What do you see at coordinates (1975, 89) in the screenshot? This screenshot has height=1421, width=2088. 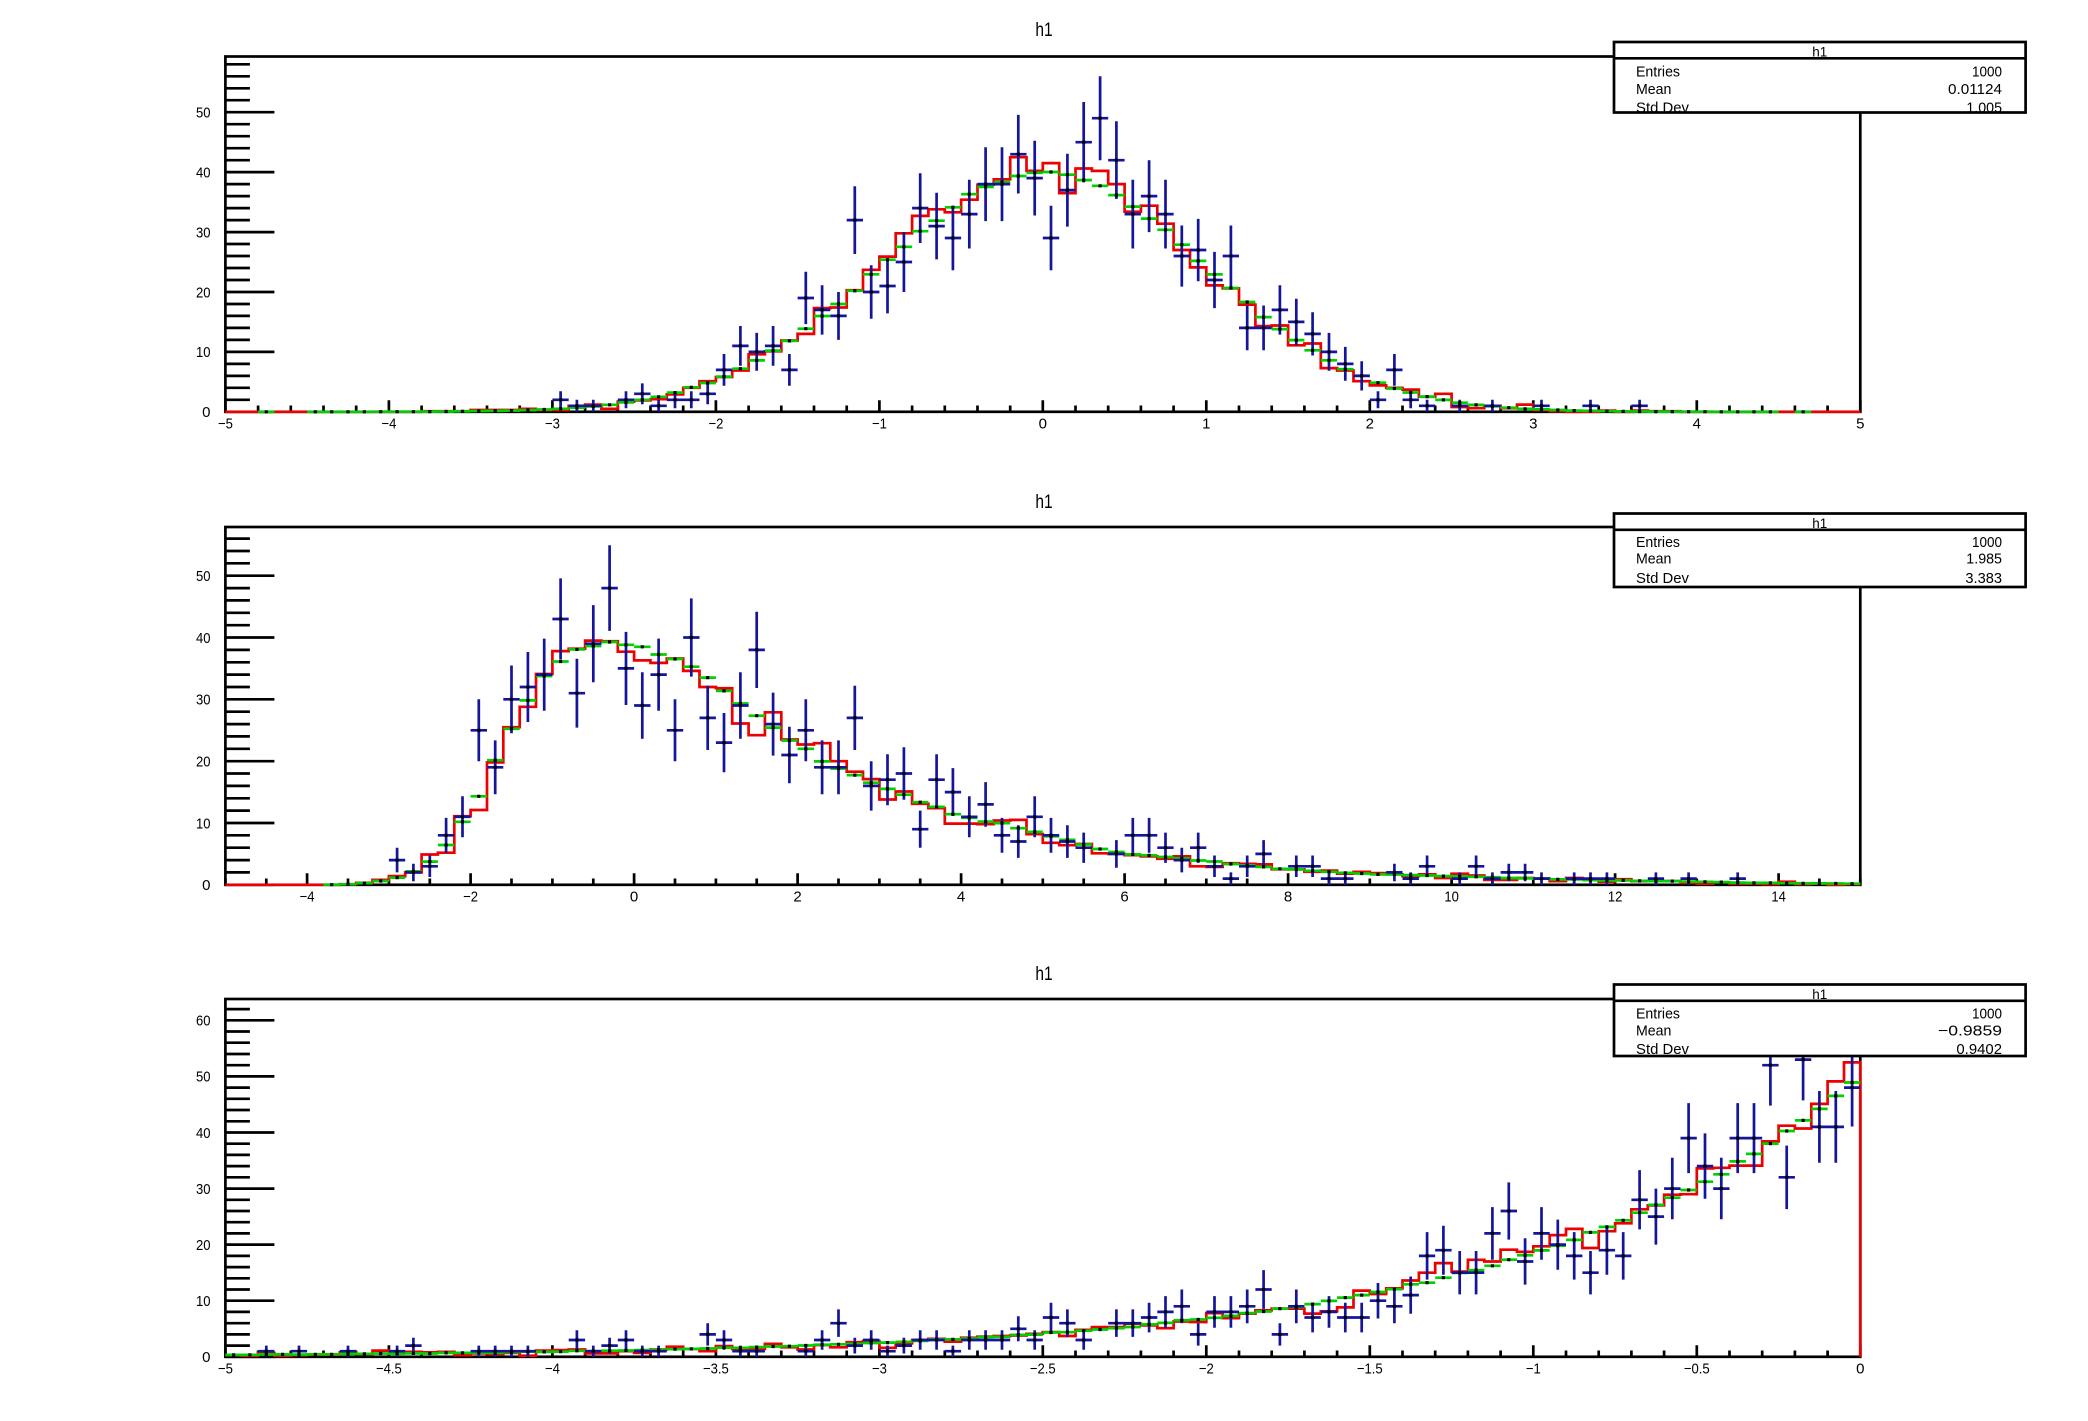 I see `svg-text: 0.01124` at bounding box center [1975, 89].